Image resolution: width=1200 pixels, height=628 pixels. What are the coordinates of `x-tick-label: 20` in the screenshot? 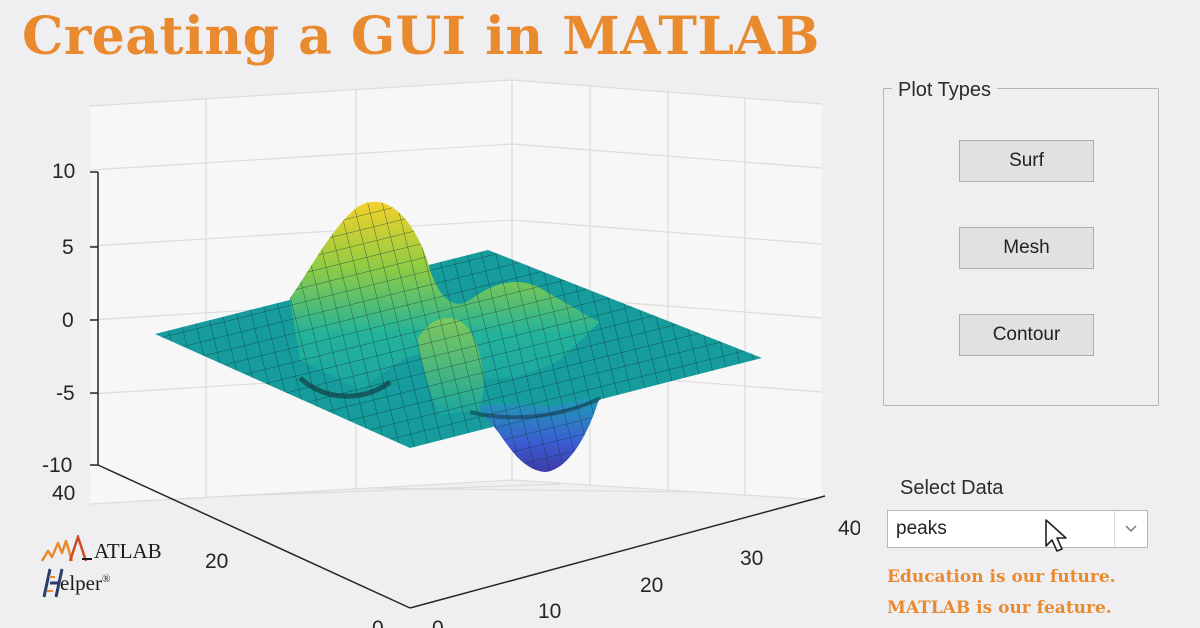 It's located at (651, 585).